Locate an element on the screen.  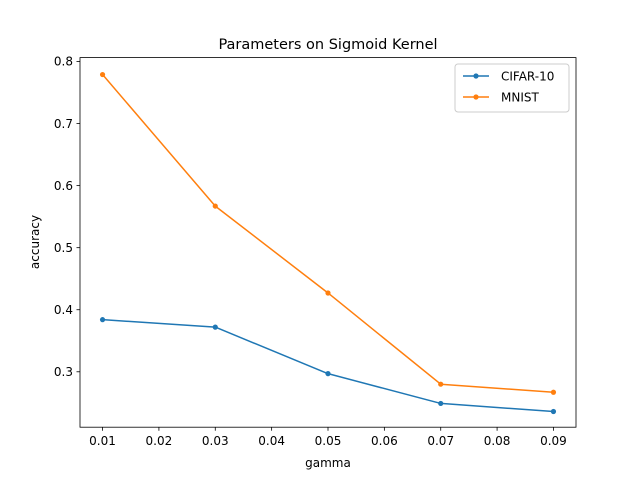
legend-label-mnist: MNIST is located at coordinates (520, 98).